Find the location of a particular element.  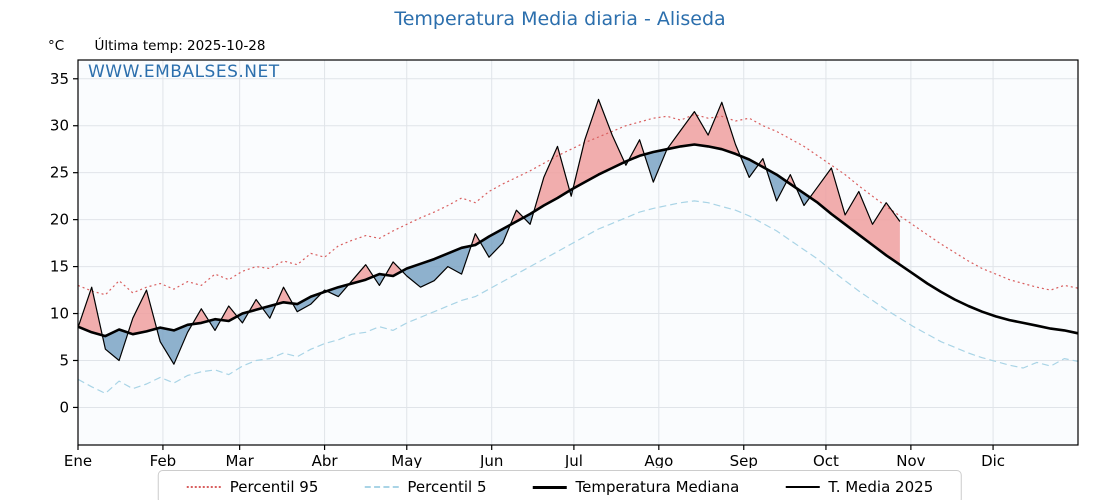

top-labels: °C Última temp: 2025-10-28 is located at coordinates (157, 46).